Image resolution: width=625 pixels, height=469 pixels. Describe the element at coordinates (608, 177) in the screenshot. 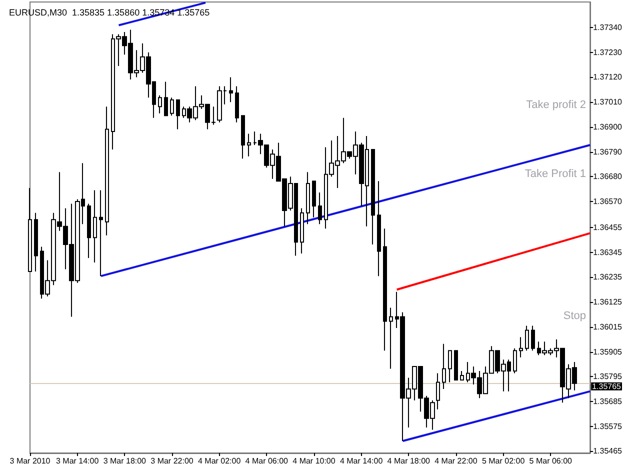

I see `y-tick-label: 1.36680` at that location.